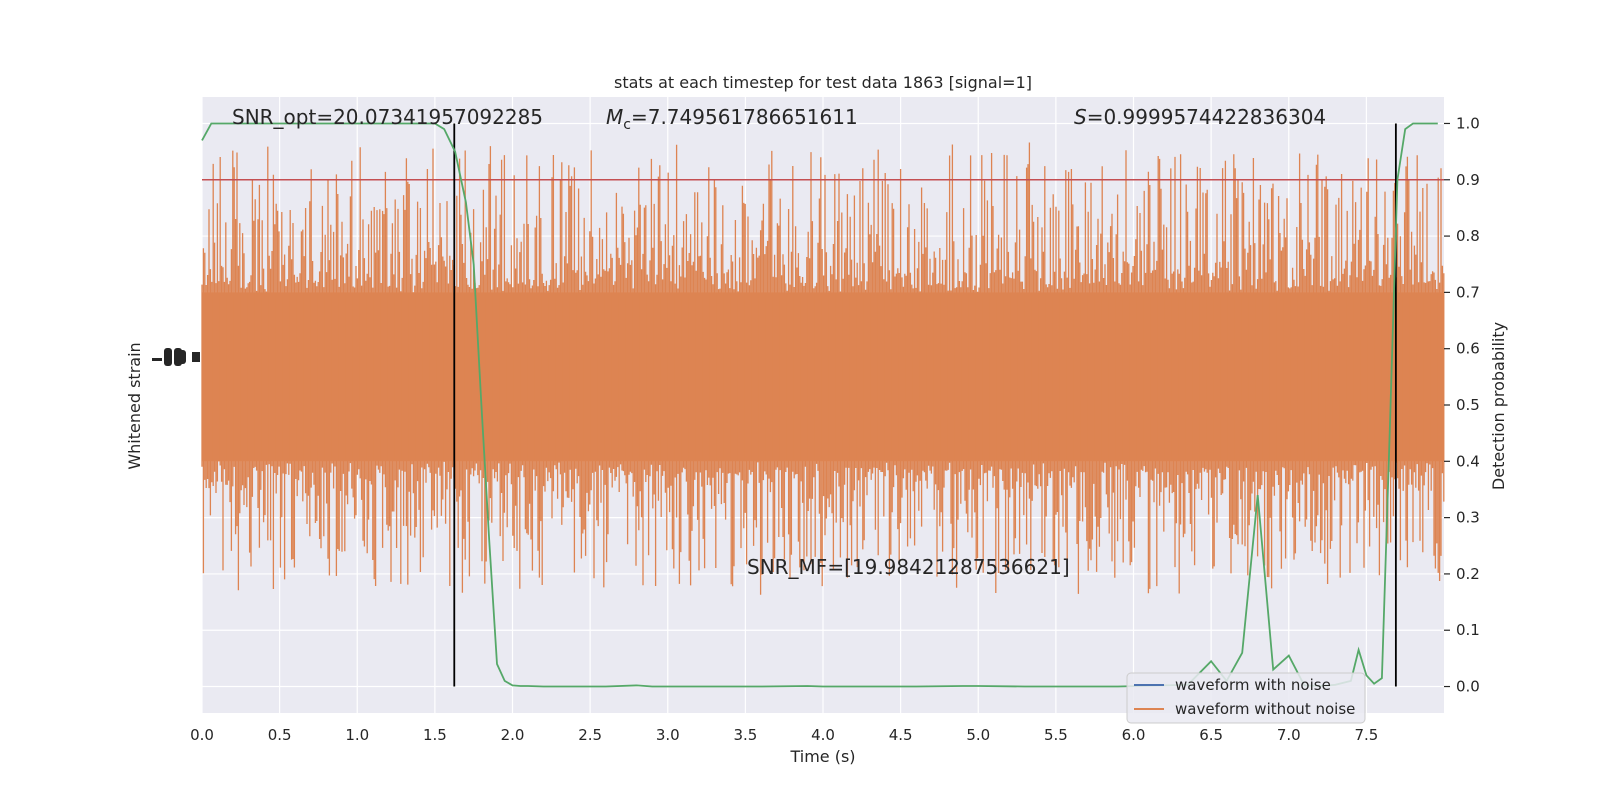  Describe the element at coordinates (1468, 461) in the screenshot. I see `y-tick-label: 0.4` at that location.